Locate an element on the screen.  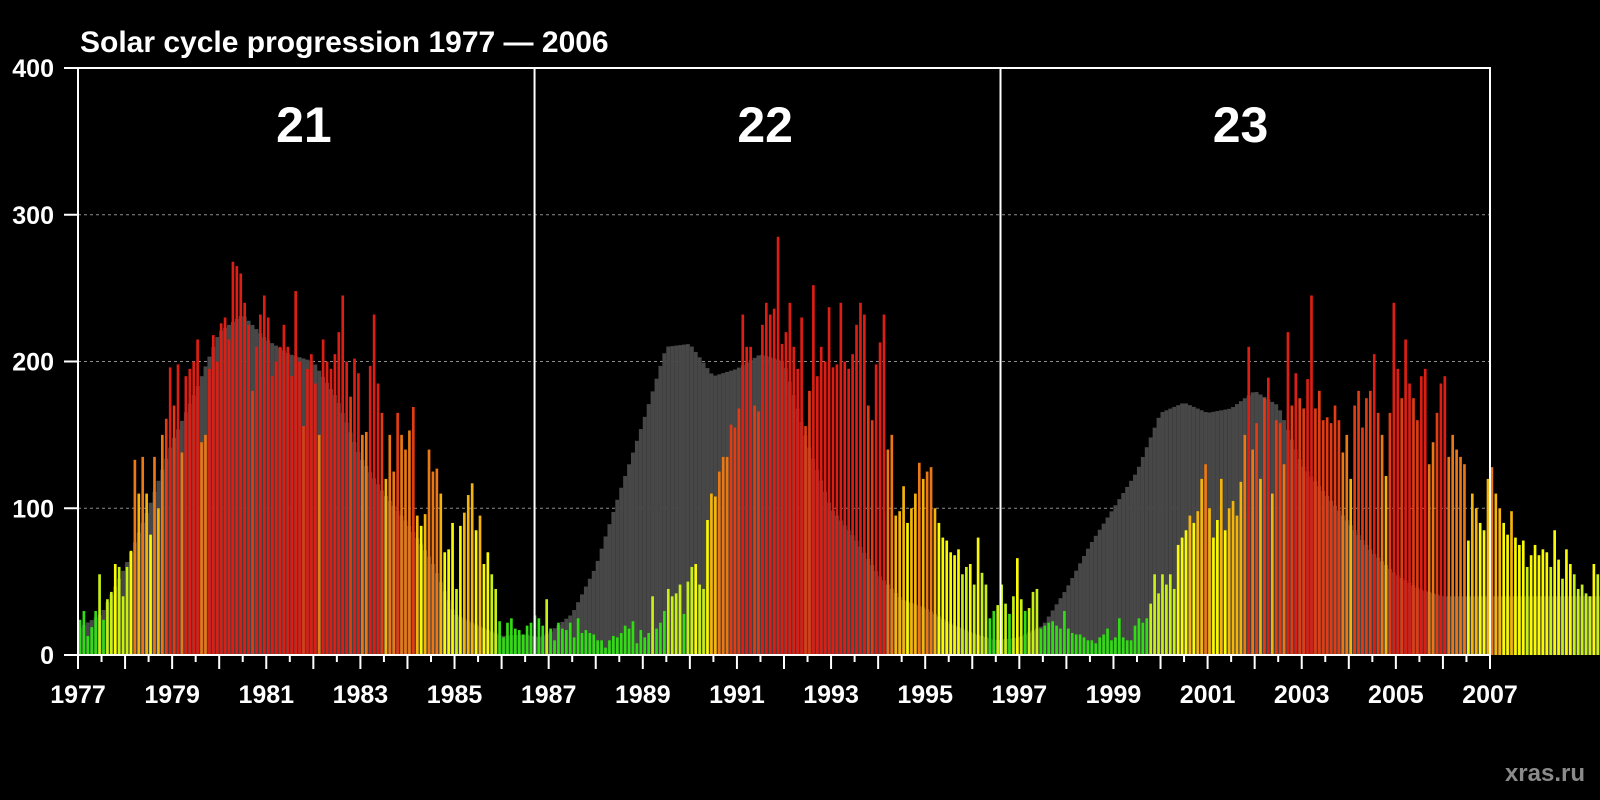
x-tick-label-1991: 1991 is located at coordinates (737, 695).